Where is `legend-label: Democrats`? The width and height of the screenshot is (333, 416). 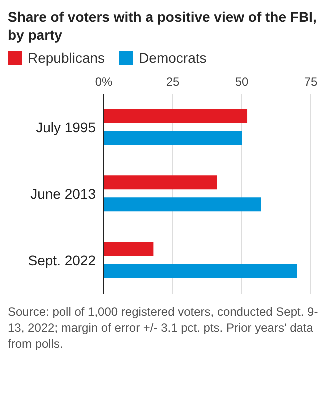
legend-label: Democrats is located at coordinates (173, 58).